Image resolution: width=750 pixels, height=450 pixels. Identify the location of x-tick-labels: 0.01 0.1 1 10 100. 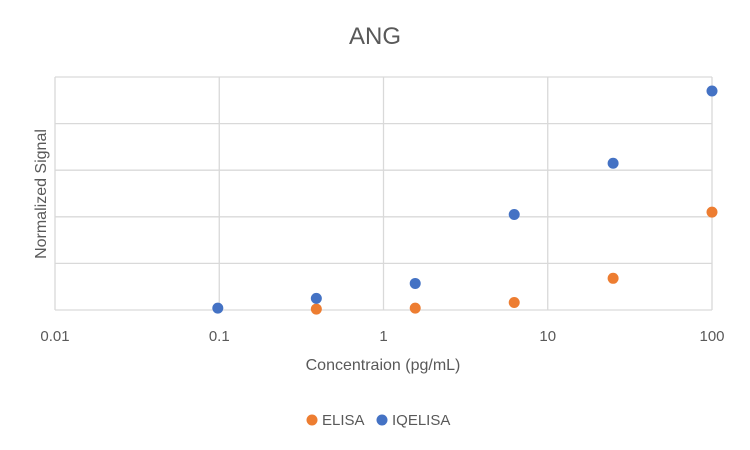
(382, 336).